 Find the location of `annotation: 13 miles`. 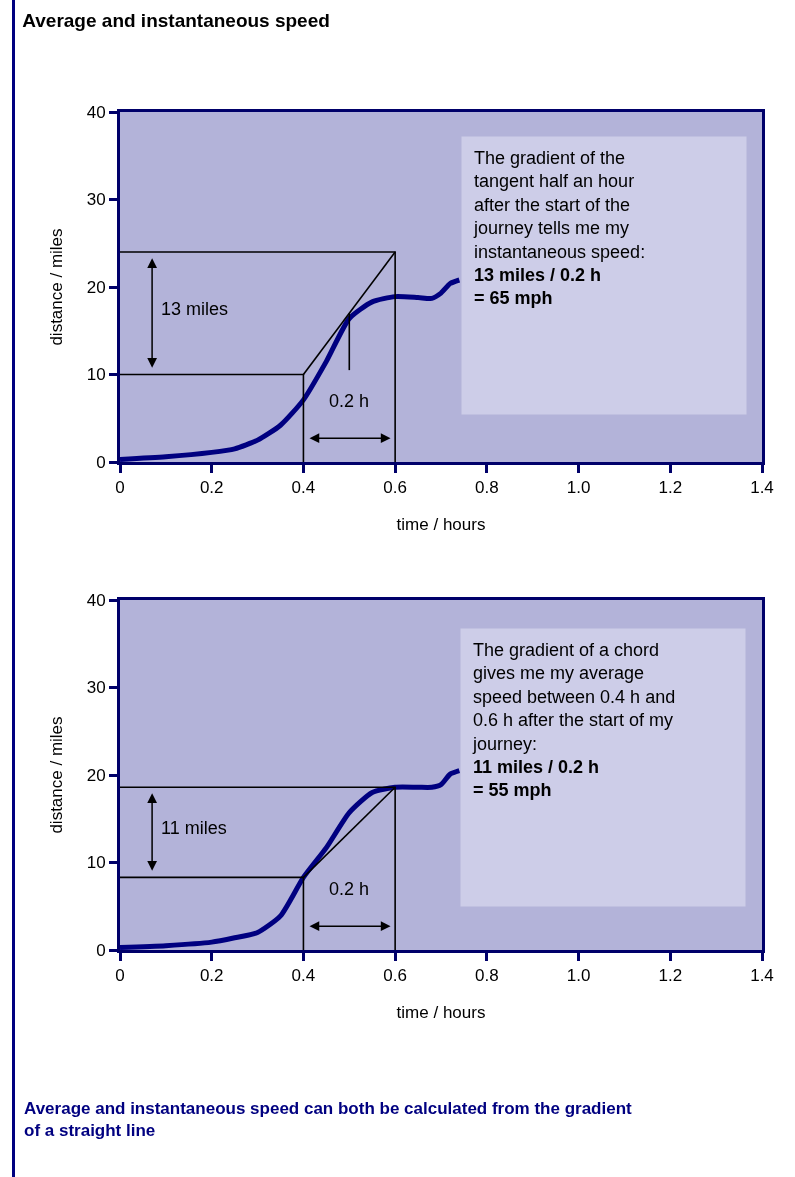

annotation: 13 miles is located at coordinates (195, 309).